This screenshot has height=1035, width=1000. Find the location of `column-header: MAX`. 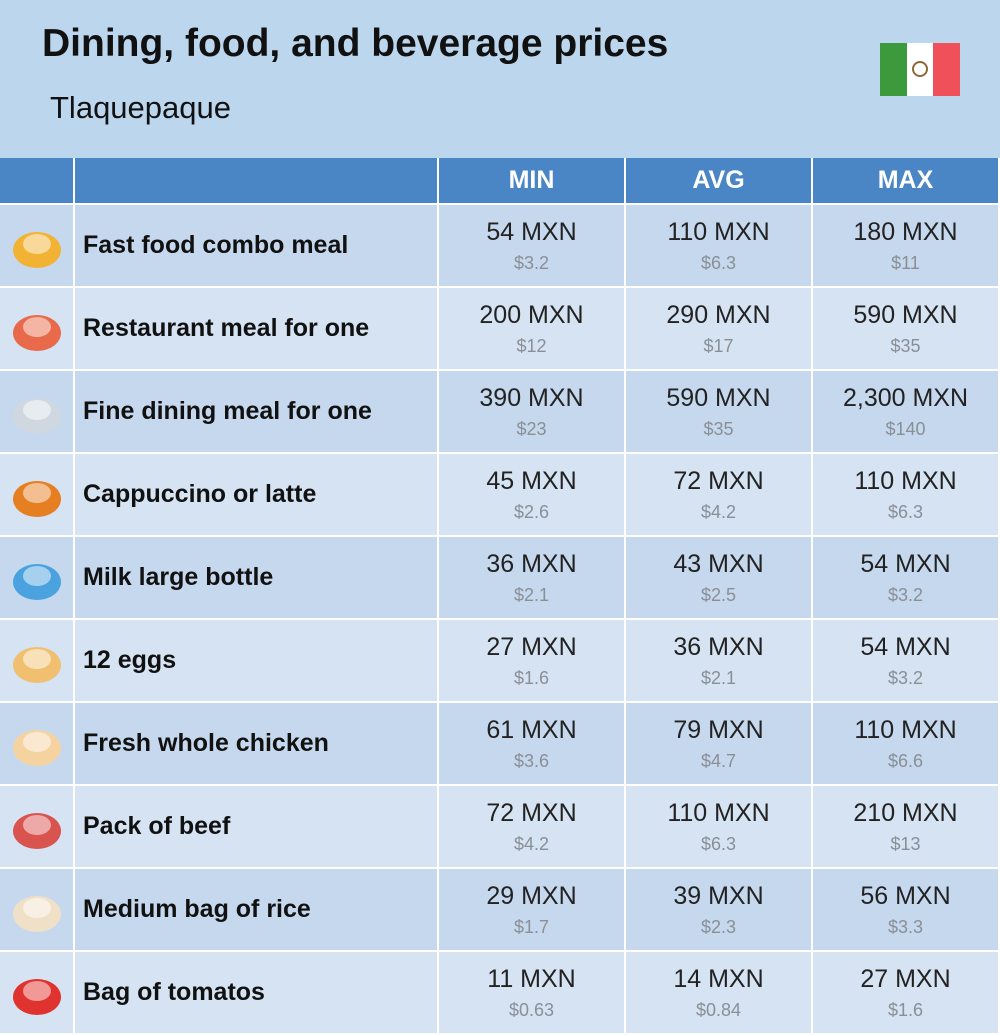

column-header: MAX is located at coordinates (906, 181).